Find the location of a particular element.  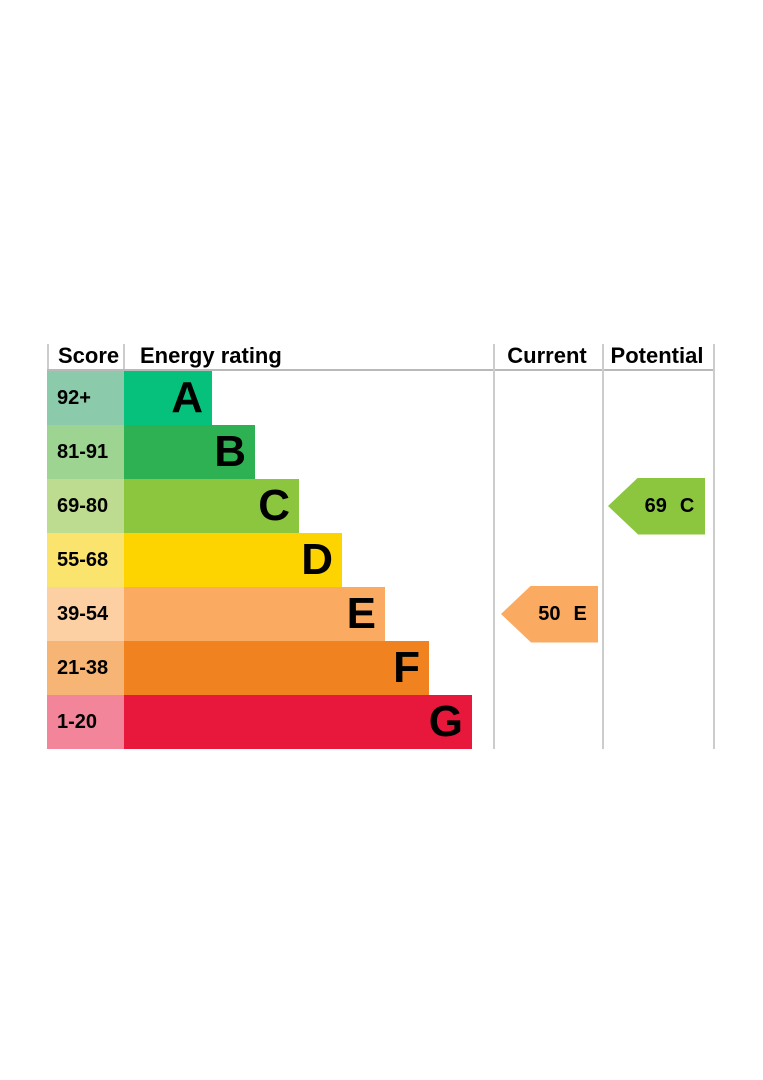

rating-letter-e: E is located at coordinates (361, 613).